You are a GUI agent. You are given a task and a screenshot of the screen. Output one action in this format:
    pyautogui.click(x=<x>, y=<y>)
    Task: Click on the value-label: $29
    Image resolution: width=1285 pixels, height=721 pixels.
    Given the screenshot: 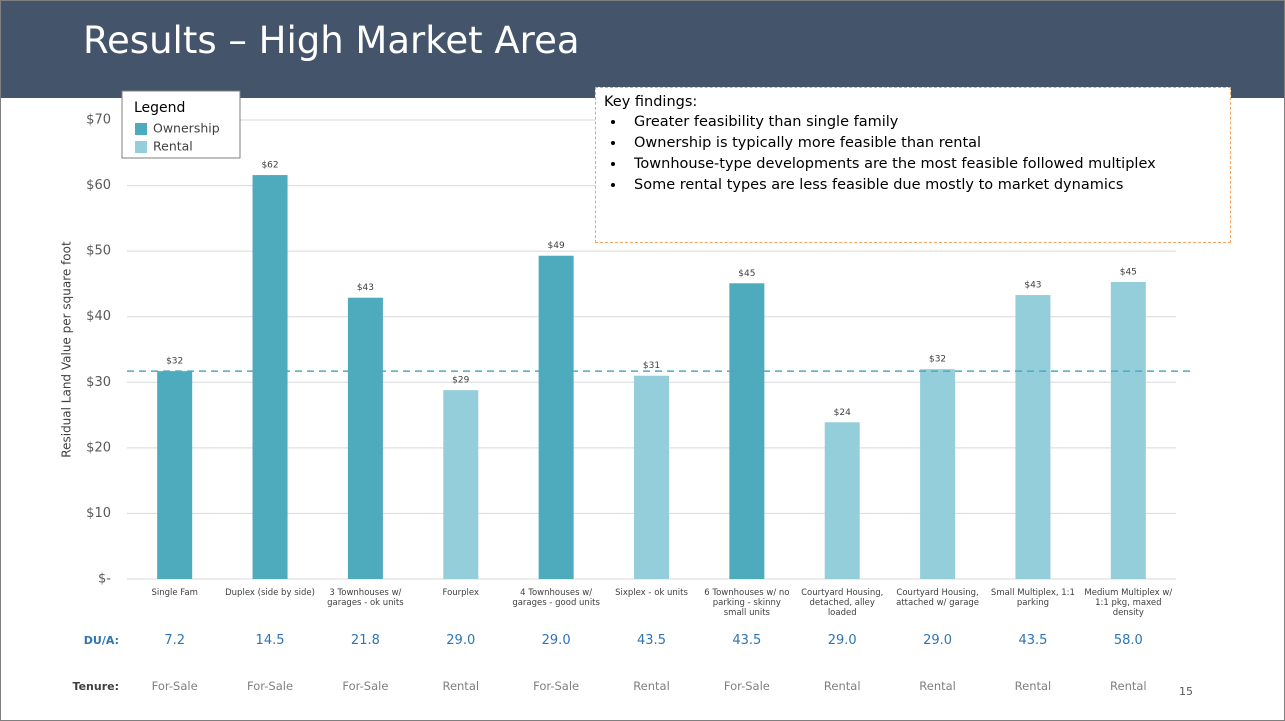 What is the action you would take?
    pyautogui.click(x=460, y=381)
    